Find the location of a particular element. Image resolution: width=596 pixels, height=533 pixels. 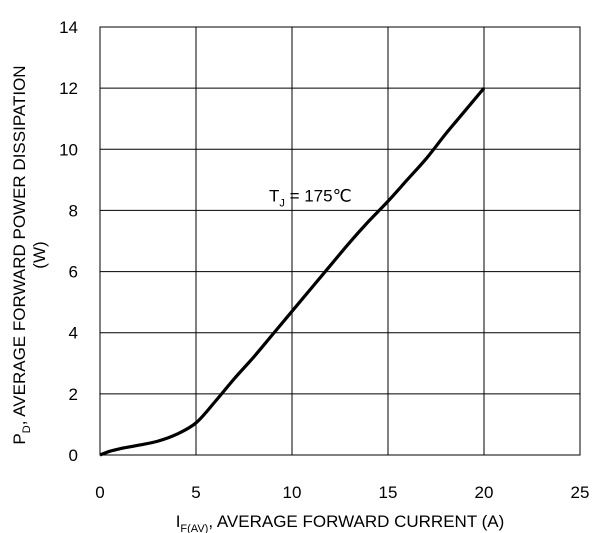

x-axis-label: IF(AV), AVERAGE FORWARD CURRENT (A) is located at coordinates (340, 522).